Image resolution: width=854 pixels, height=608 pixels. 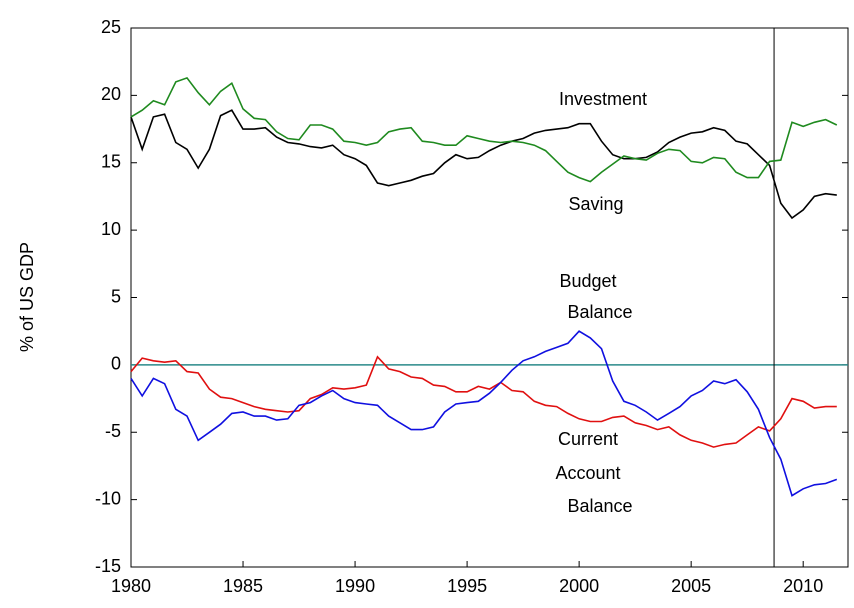 What do you see at coordinates (803, 586) in the screenshot?
I see `x-tick-label: 2010` at bounding box center [803, 586].